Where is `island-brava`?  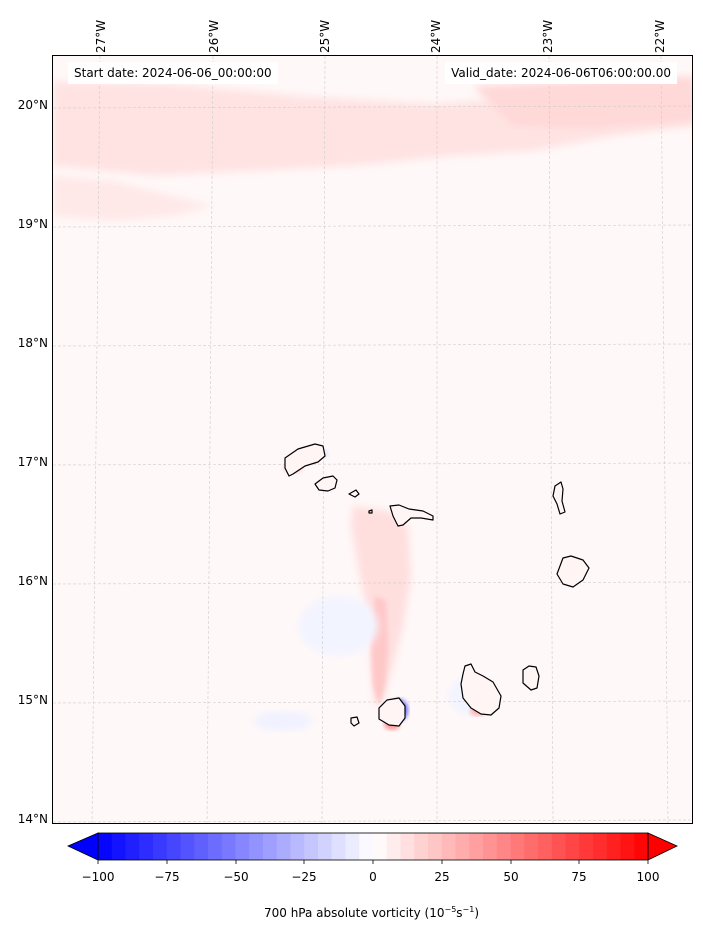 island-brava is located at coordinates (355, 721).